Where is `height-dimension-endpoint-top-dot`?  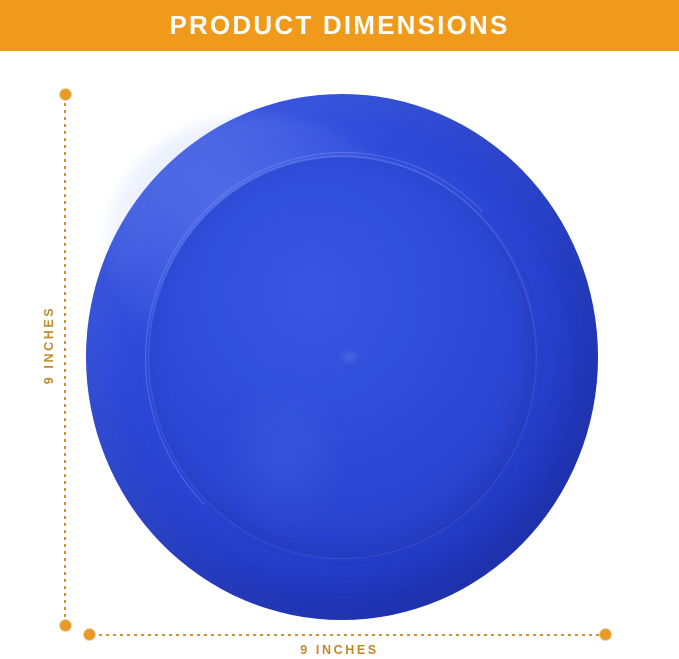 height-dimension-endpoint-top-dot is located at coordinates (65, 94).